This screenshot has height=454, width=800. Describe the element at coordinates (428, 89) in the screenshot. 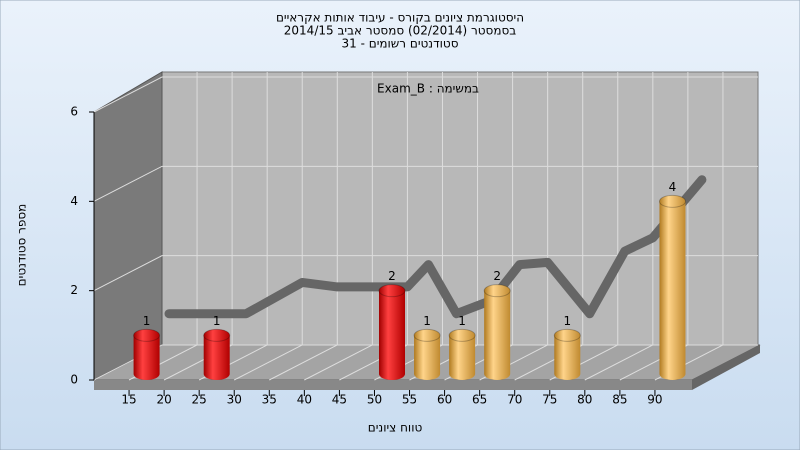

I see `annotation: Exam_B : במשימה` at that location.